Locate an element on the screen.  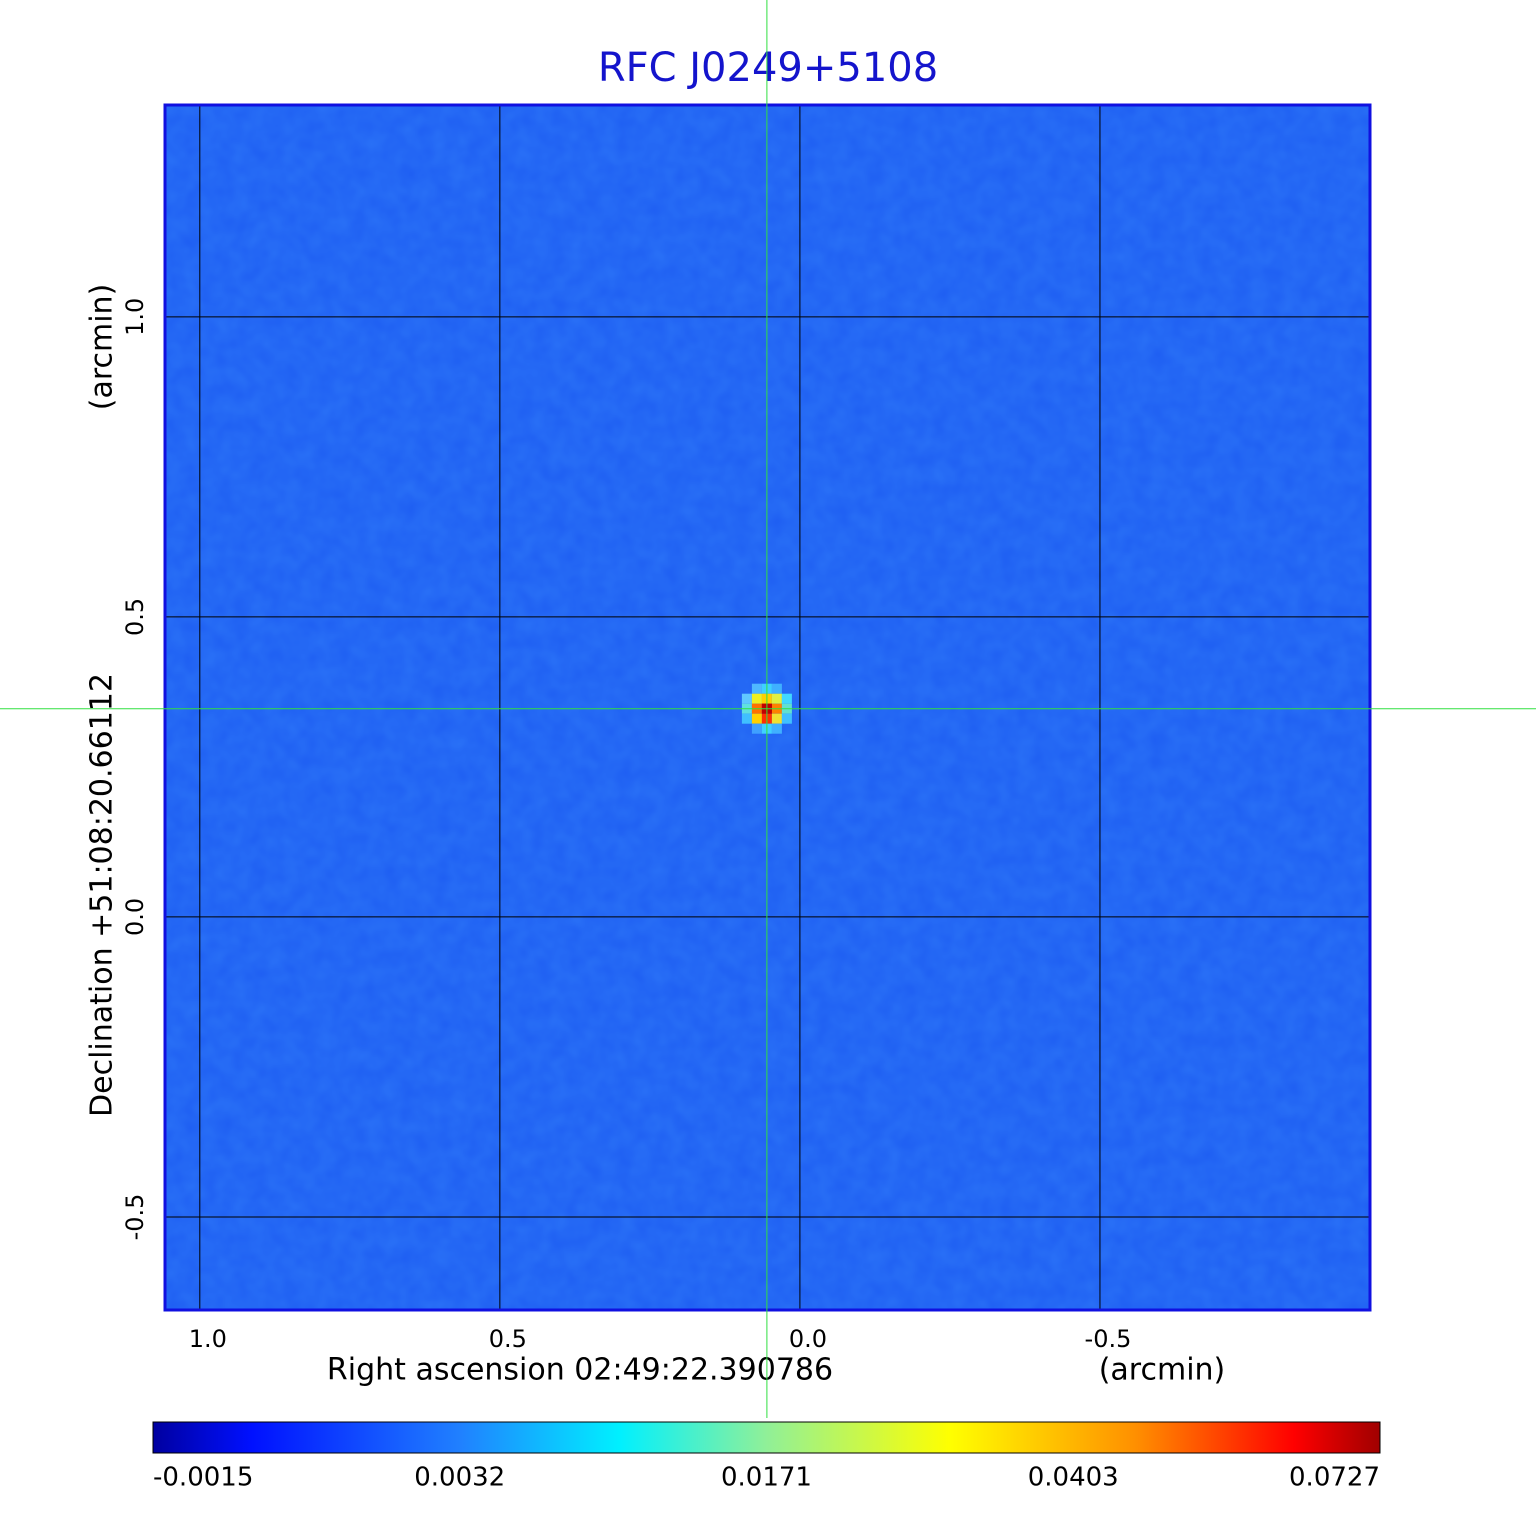
chart-title: RFC J0249+5108 is located at coordinates (768, 68).